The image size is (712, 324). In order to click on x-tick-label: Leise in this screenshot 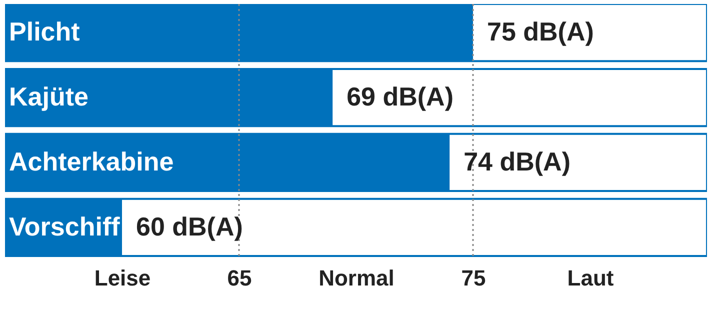, I will do `click(122, 278)`.